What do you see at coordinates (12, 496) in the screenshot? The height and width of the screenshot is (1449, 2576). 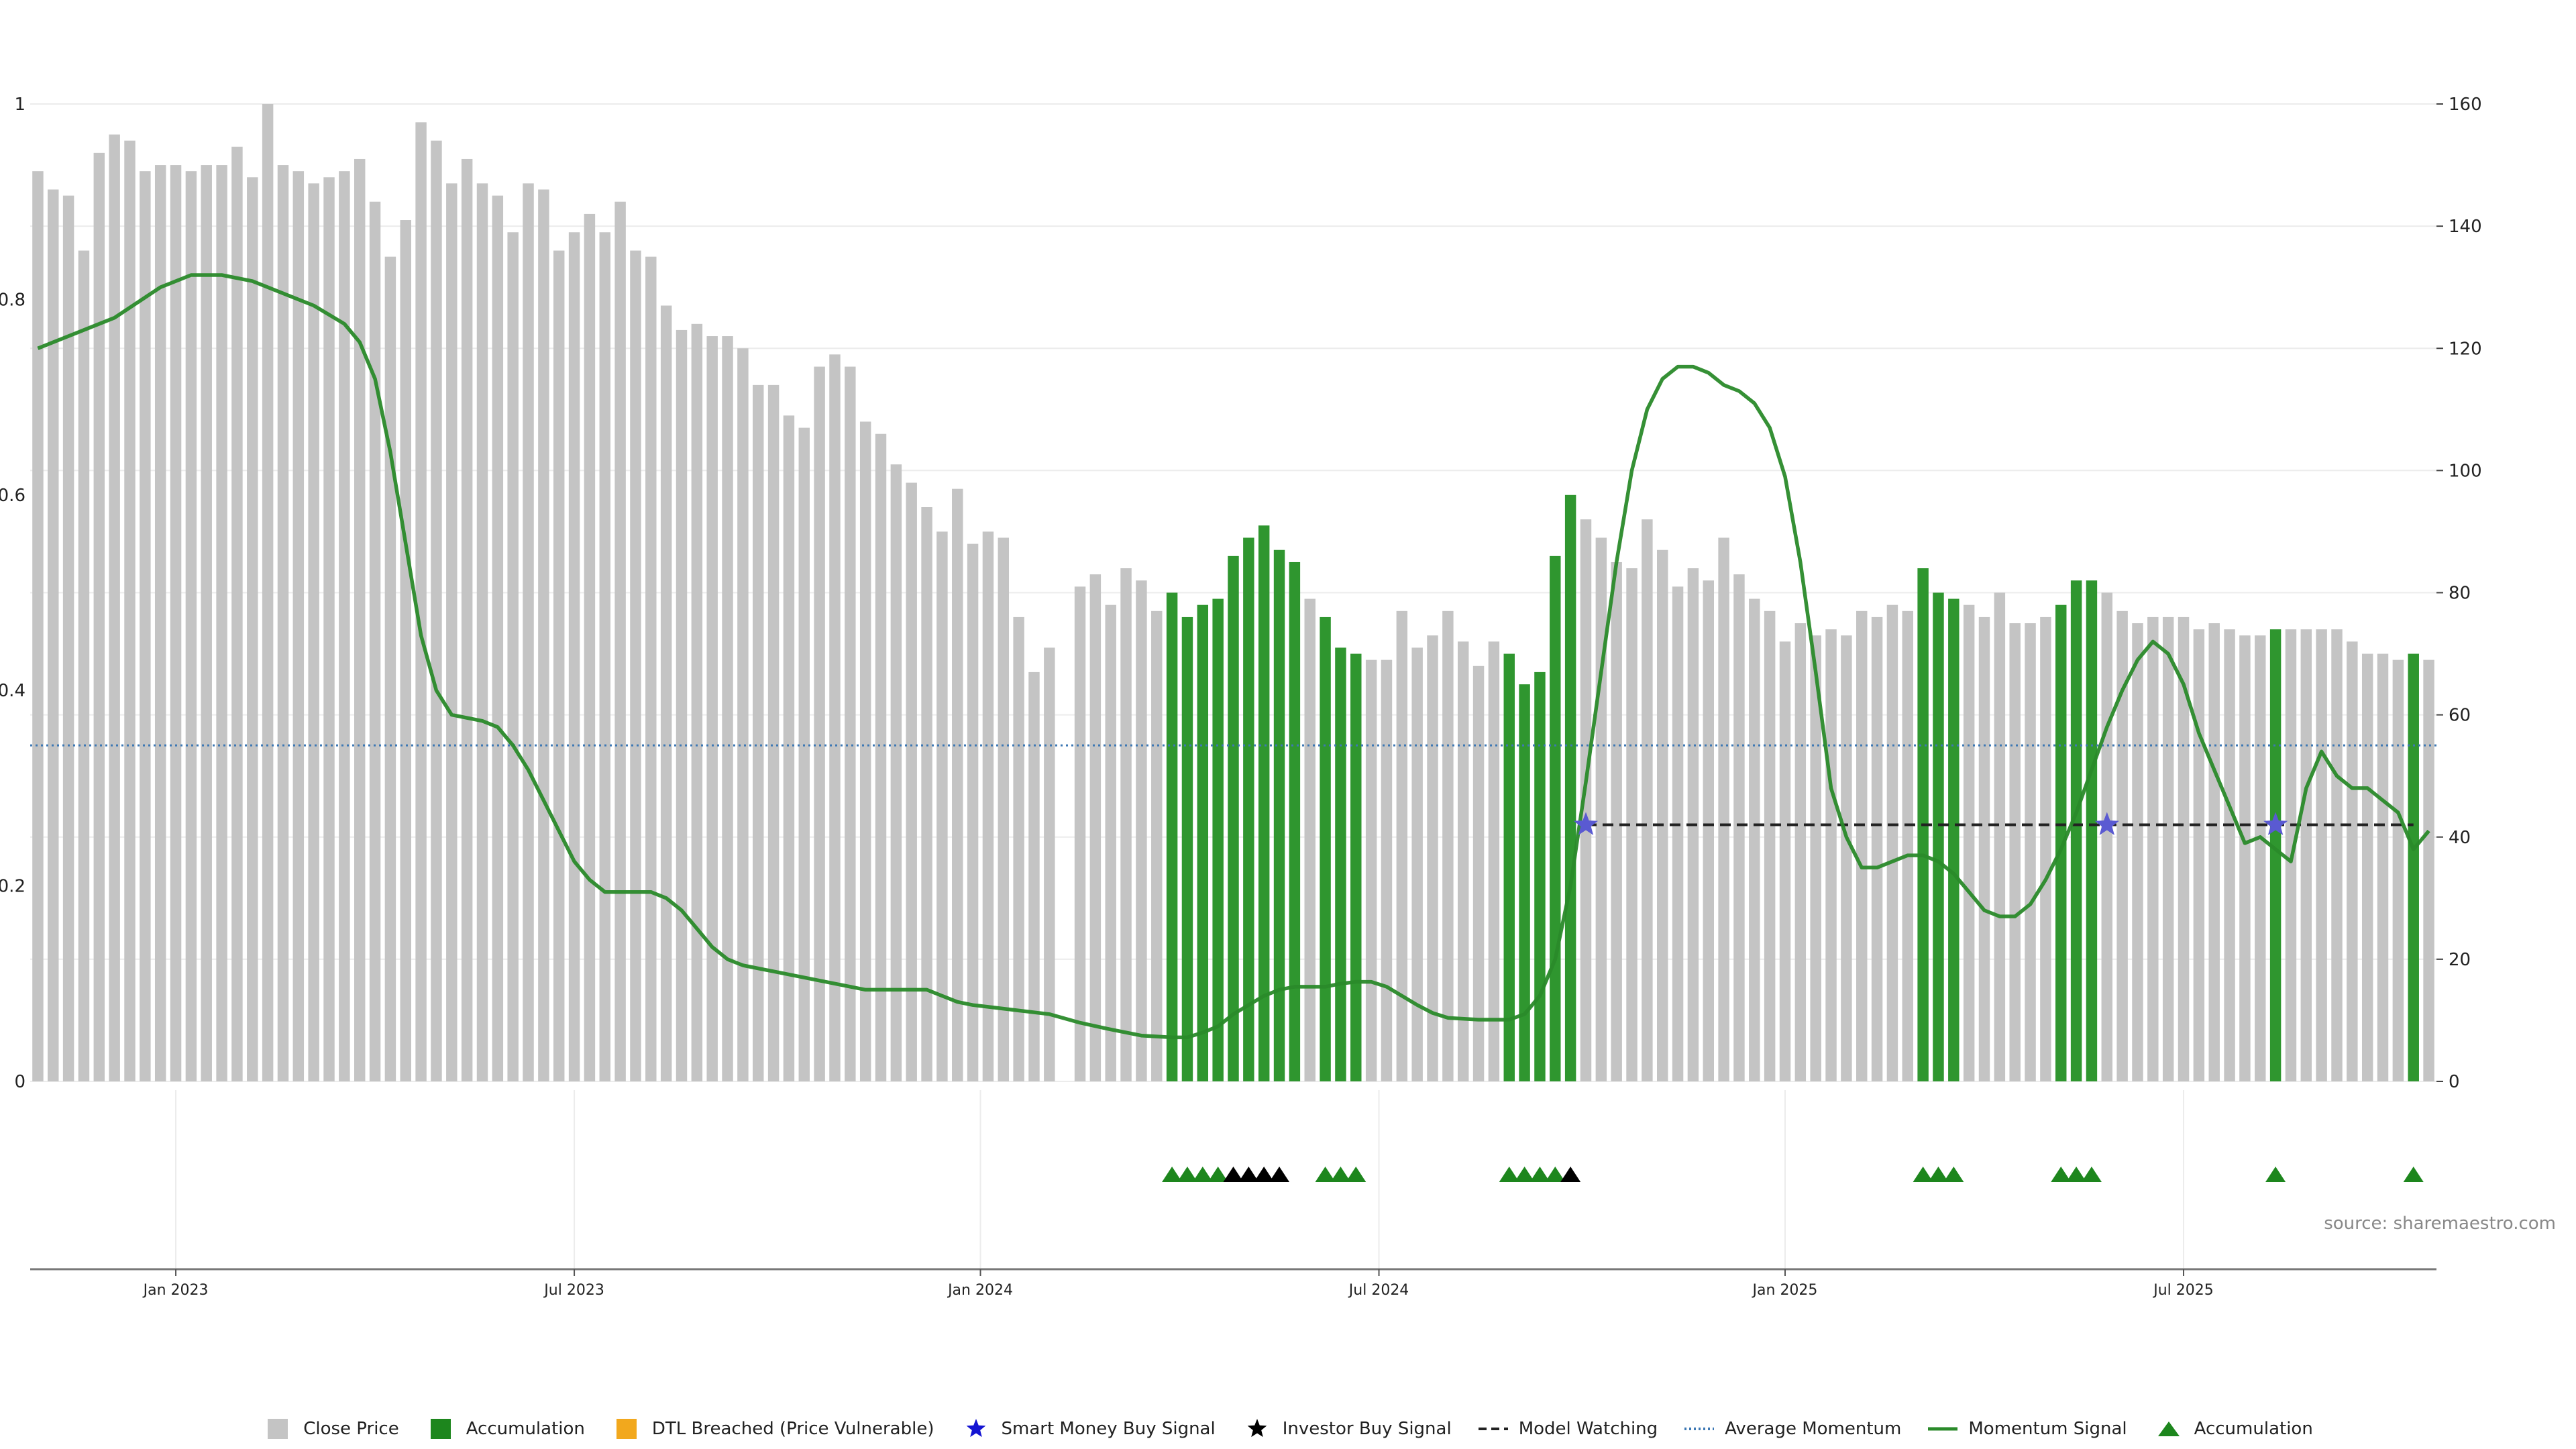 I see `left-axis-tick-label: 0.6` at bounding box center [12, 496].